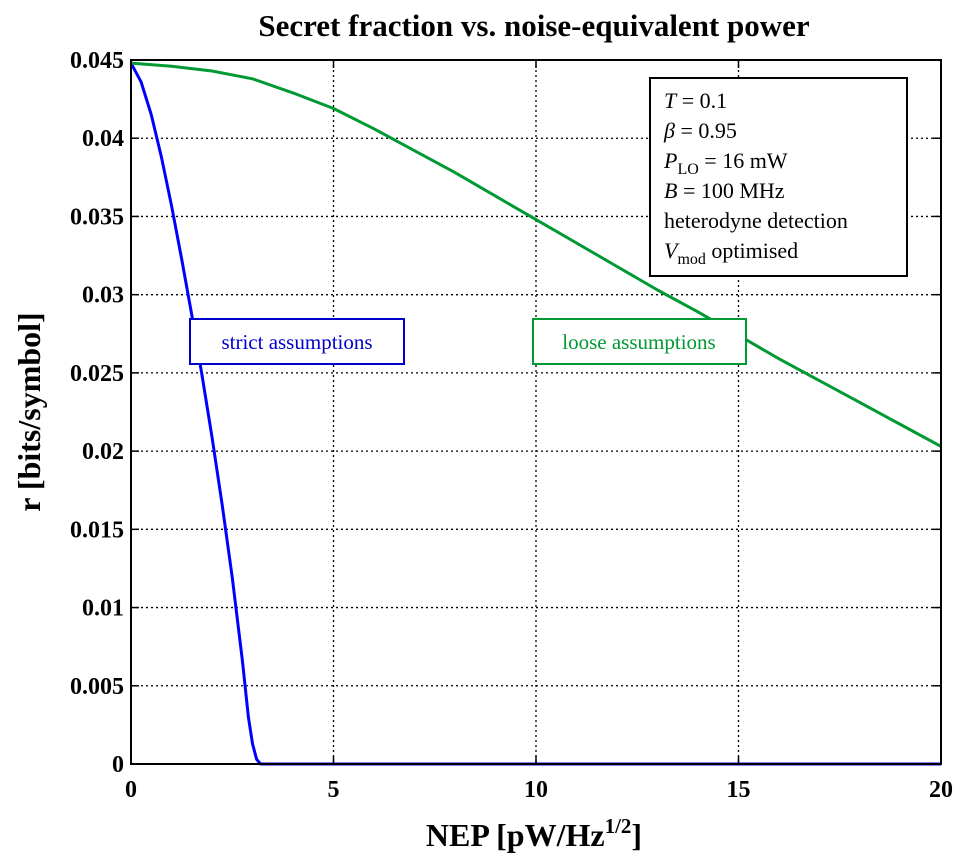  I want to click on param-plo: PLO = 16 mW, so click(725, 163).